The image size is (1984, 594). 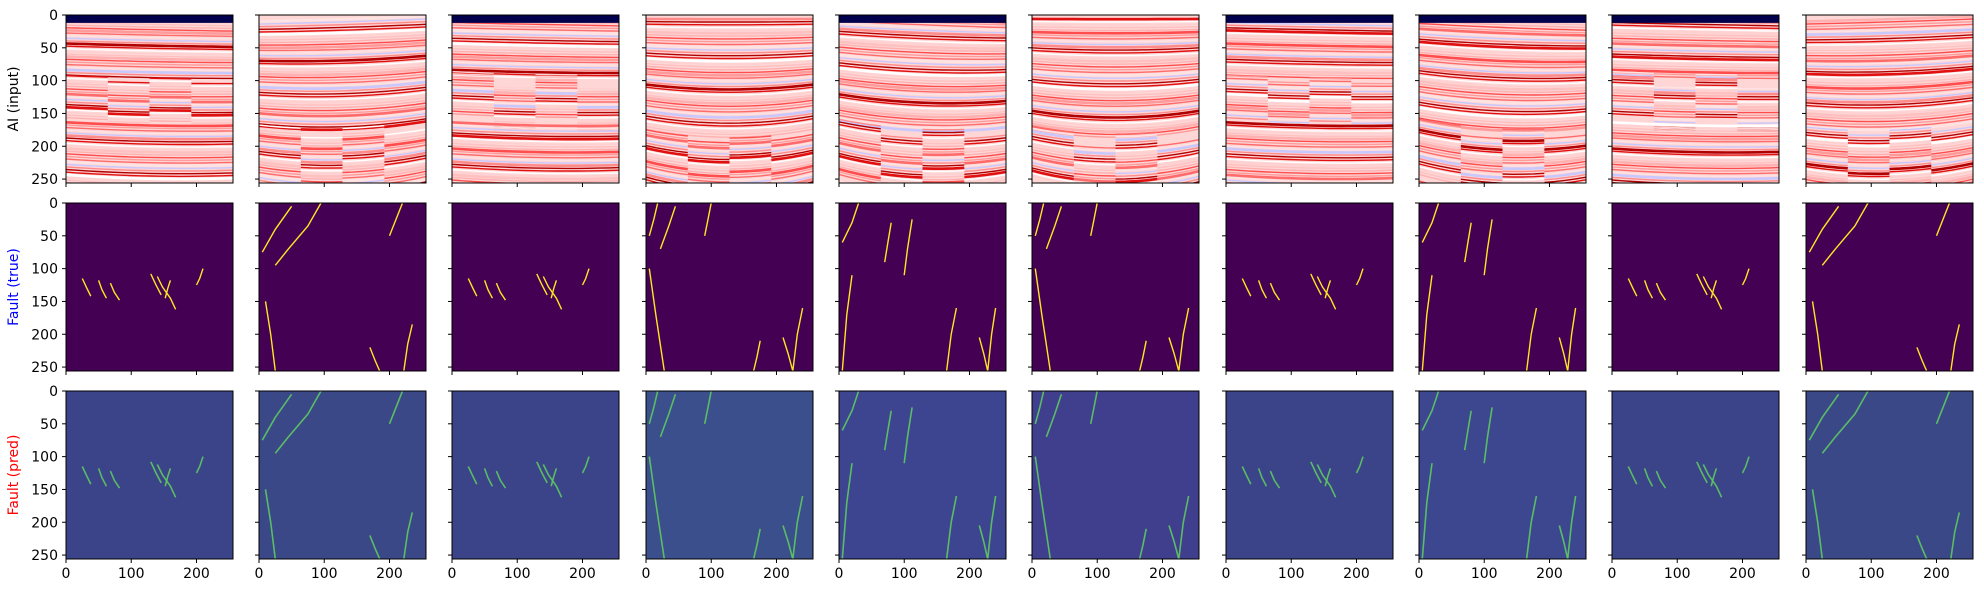 I want to click on fault-line, so click(x=396, y=220).